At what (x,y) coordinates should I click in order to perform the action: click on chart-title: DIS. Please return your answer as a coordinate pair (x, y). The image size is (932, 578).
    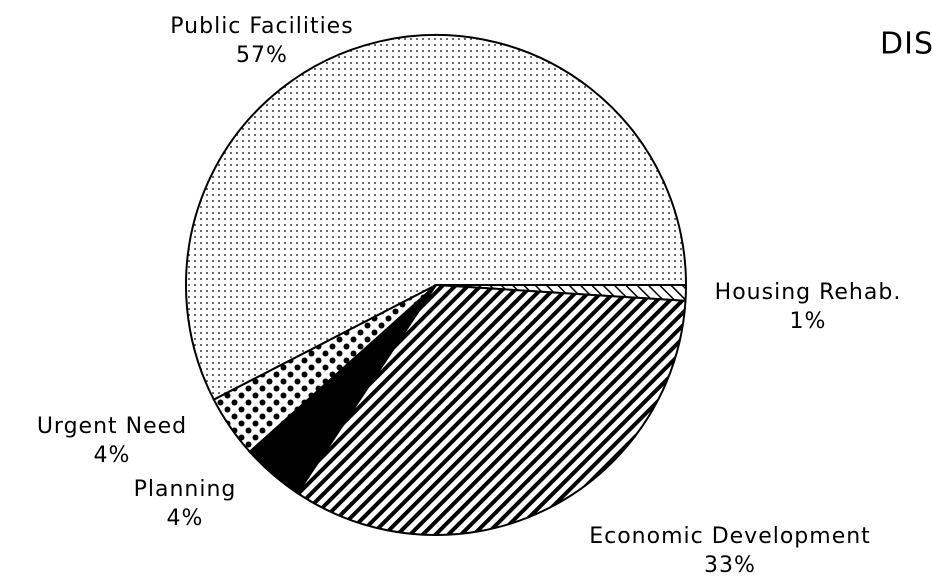
    Looking at the image, I should click on (906, 44).